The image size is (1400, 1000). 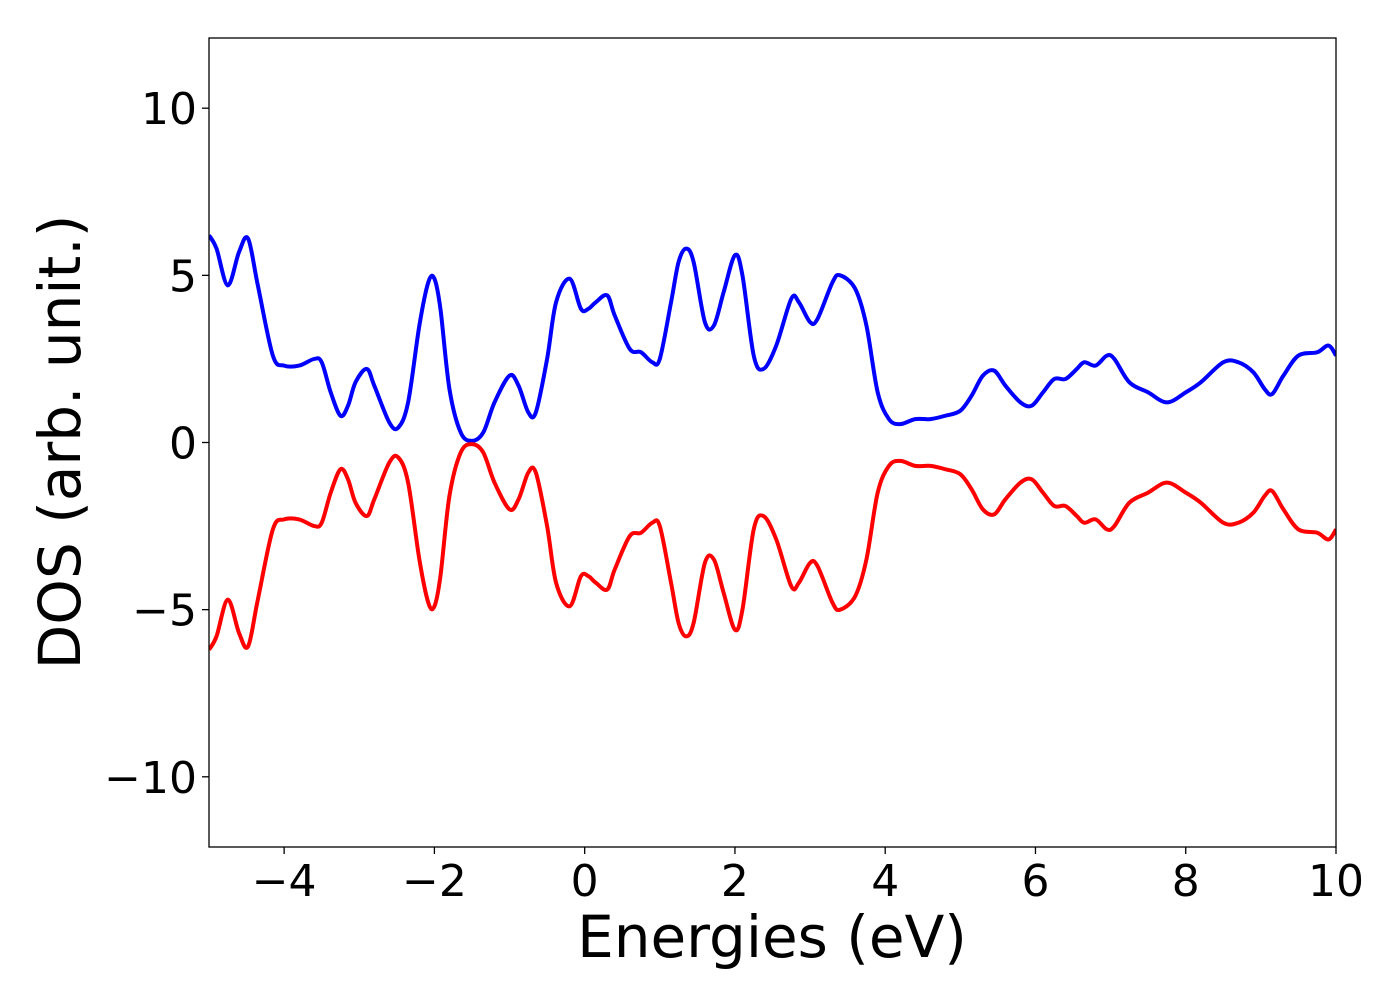 What do you see at coordinates (164, 611) in the screenshot?
I see `y-tick-label: −5` at bounding box center [164, 611].